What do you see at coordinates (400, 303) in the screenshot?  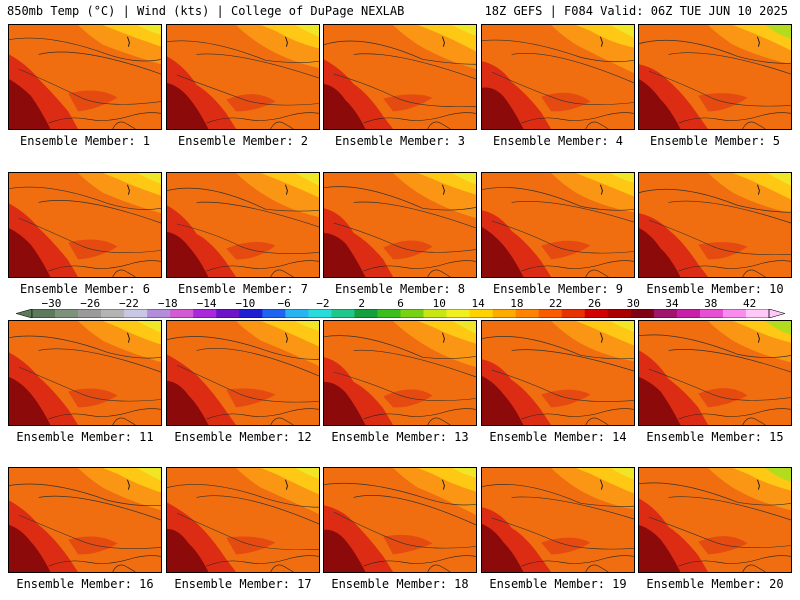 I see `colorbar-tick-label: 6` at bounding box center [400, 303].